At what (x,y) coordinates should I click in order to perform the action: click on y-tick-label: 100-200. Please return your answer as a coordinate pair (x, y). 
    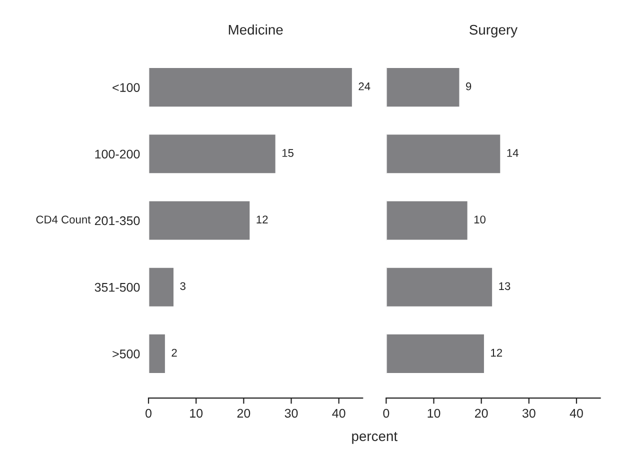
    Looking at the image, I should click on (117, 154).